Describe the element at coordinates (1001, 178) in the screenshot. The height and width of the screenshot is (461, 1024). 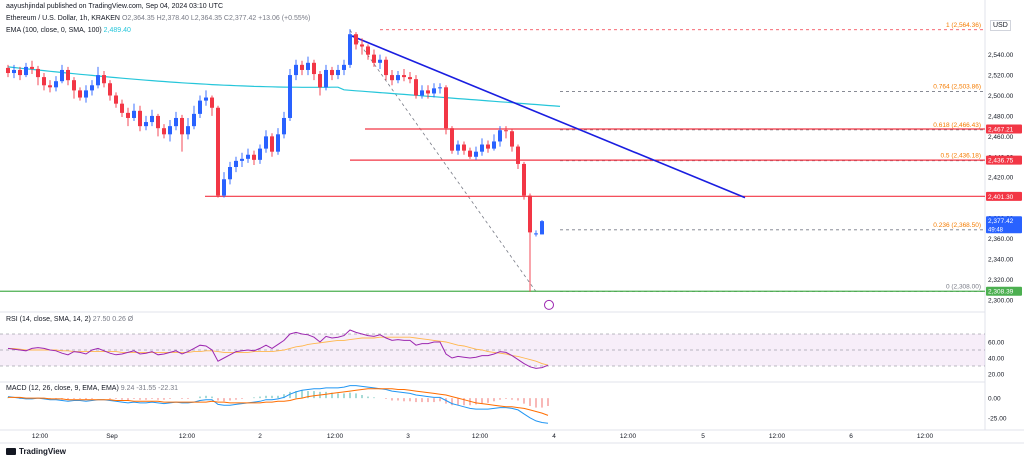
I see `price-tick-label: 2,420.00` at that location.